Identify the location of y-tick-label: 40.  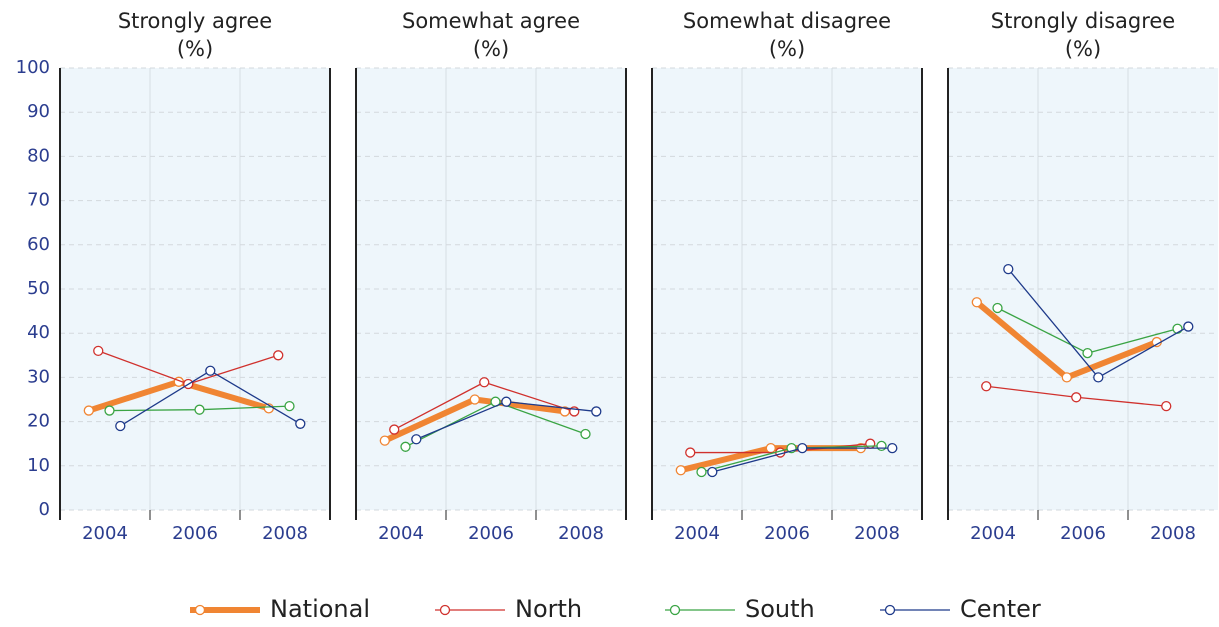
(38, 332).